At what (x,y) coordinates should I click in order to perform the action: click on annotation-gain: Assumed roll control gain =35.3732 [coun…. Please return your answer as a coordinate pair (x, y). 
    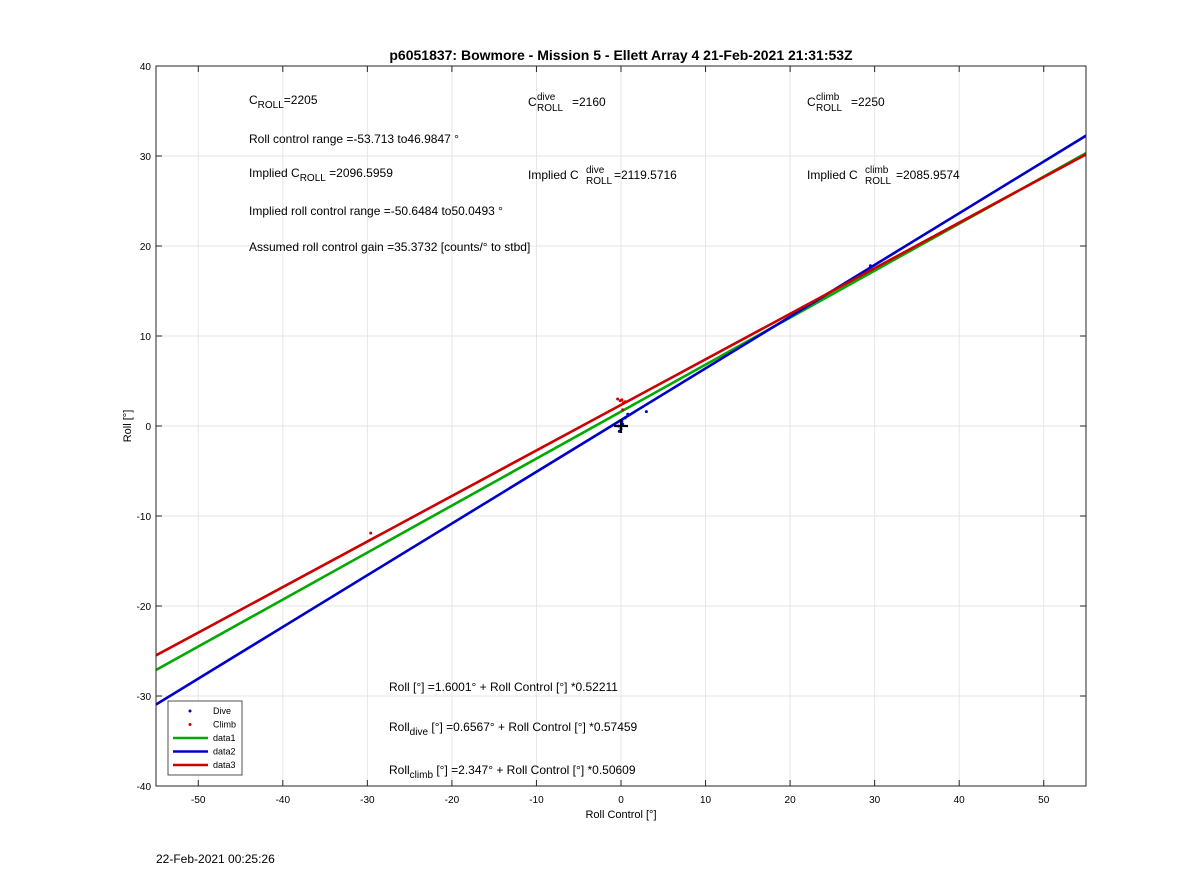
    Looking at the image, I should click on (389, 247).